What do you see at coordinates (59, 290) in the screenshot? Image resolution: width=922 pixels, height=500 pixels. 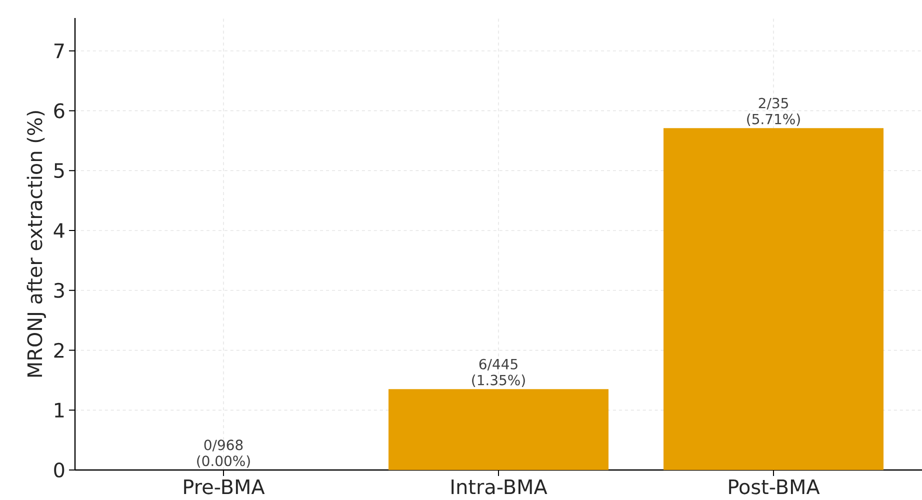 I see `y-tick-label: 3` at bounding box center [59, 290].